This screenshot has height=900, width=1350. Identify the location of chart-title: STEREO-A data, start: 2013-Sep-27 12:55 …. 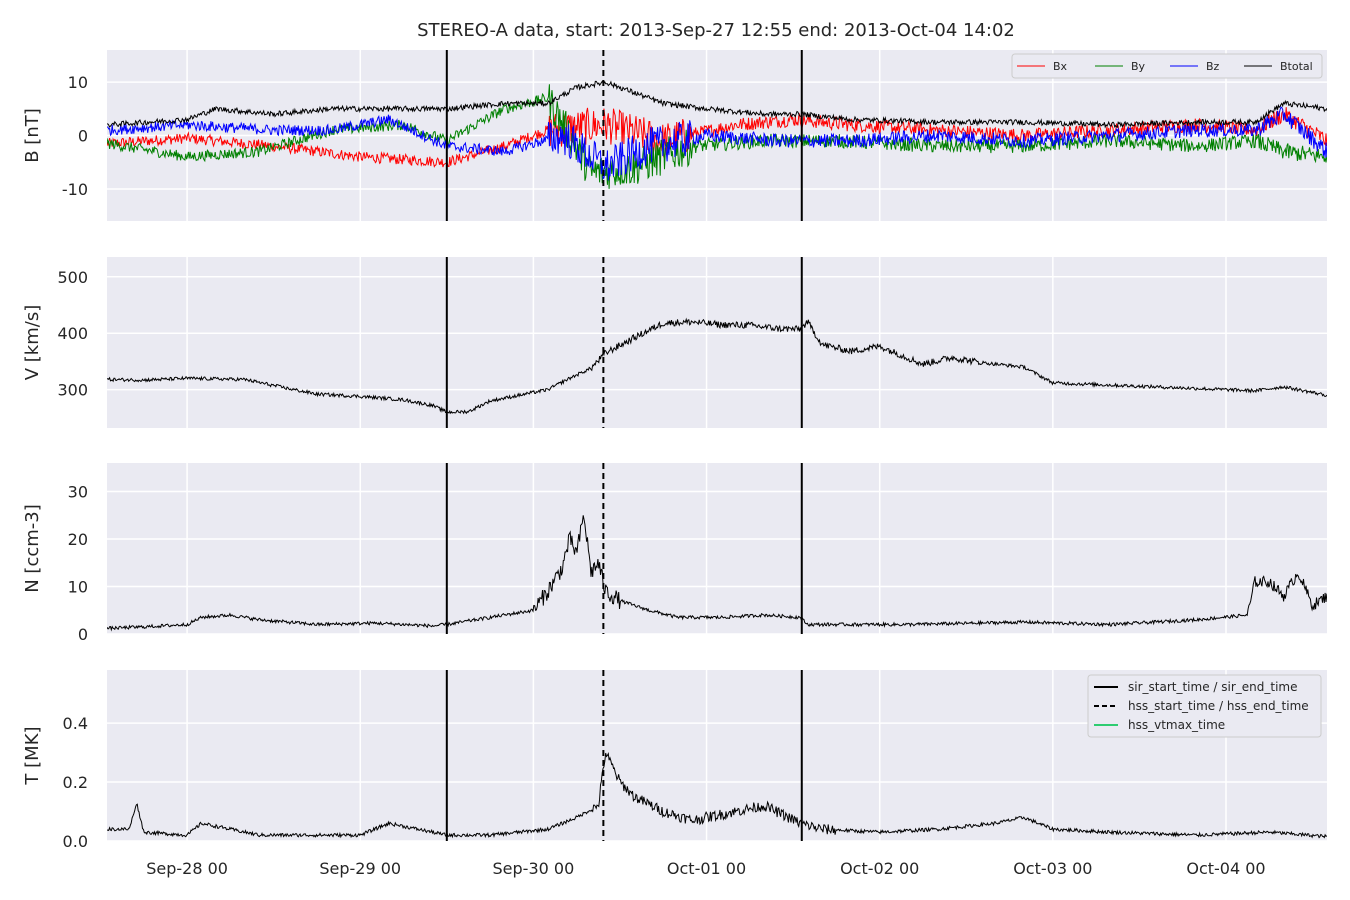
(716, 30).